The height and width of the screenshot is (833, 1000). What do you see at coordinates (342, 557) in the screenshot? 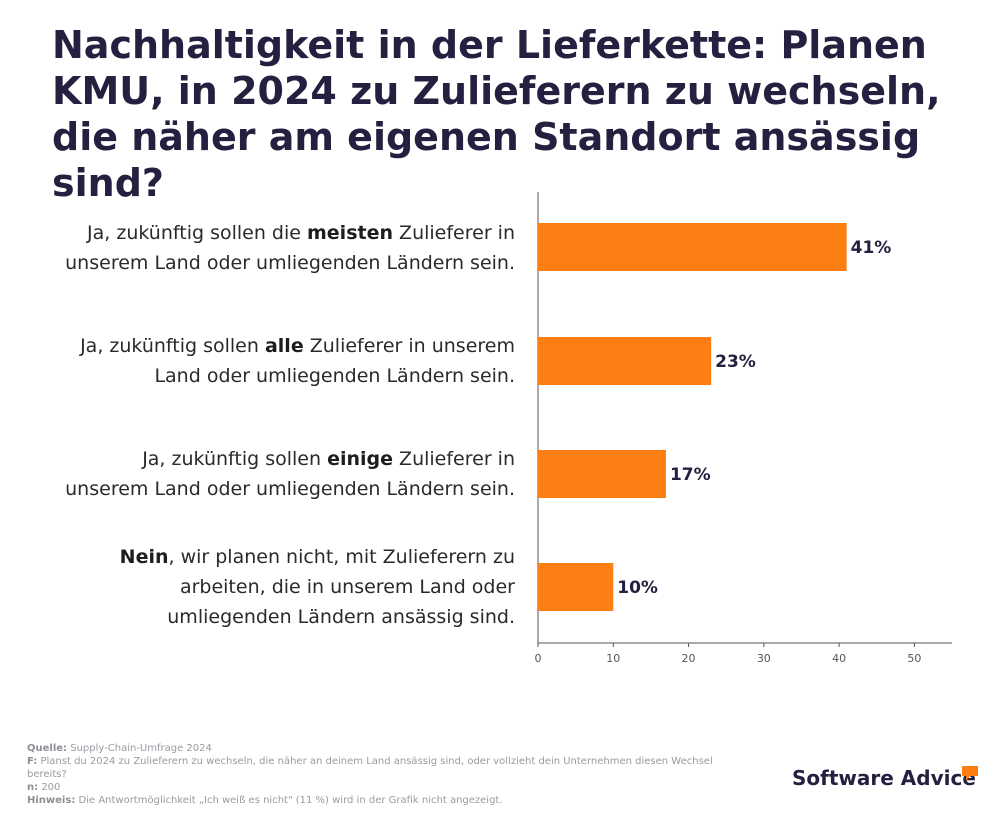
I see `category-label-text: , wir planen nicht, mit Zulieferern zu` at bounding box center [342, 557].